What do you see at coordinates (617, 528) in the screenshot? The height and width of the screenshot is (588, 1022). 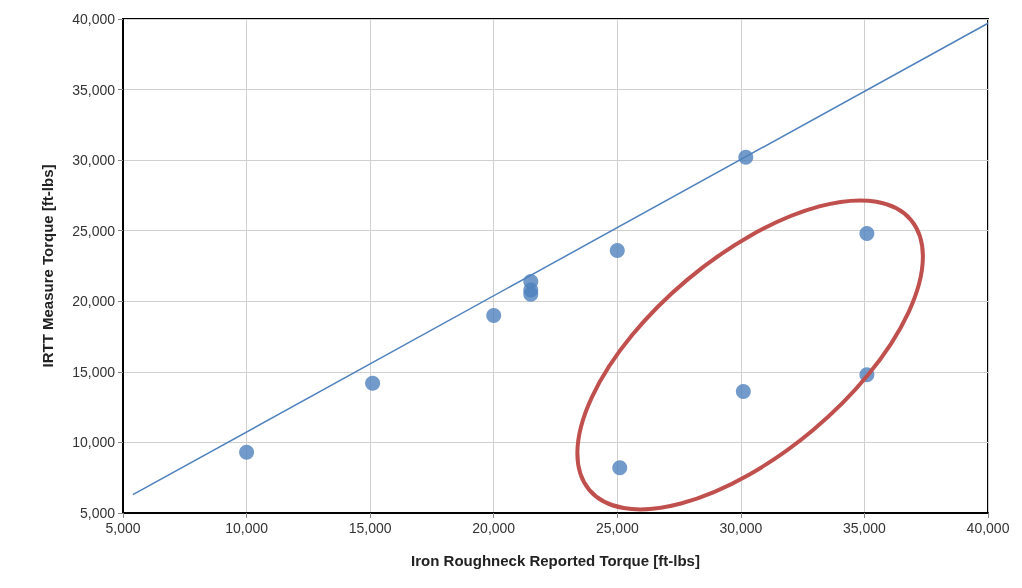 I see `x-tick-label: 25,000` at bounding box center [617, 528].